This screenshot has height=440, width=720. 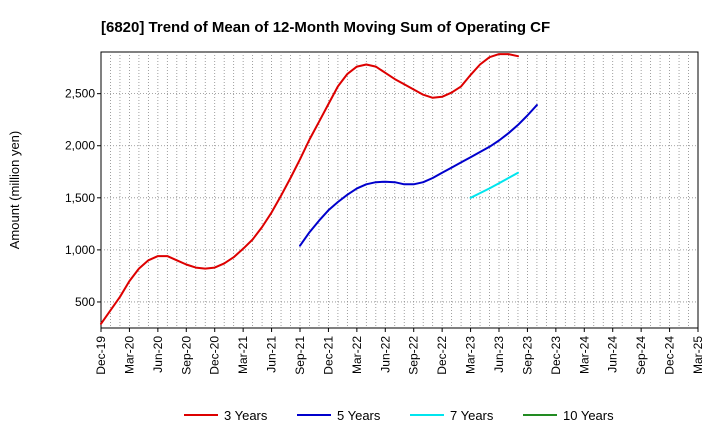 What do you see at coordinates (186, 355) in the screenshot?
I see `x-tick-label: Sep-20` at bounding box center [186, 355].